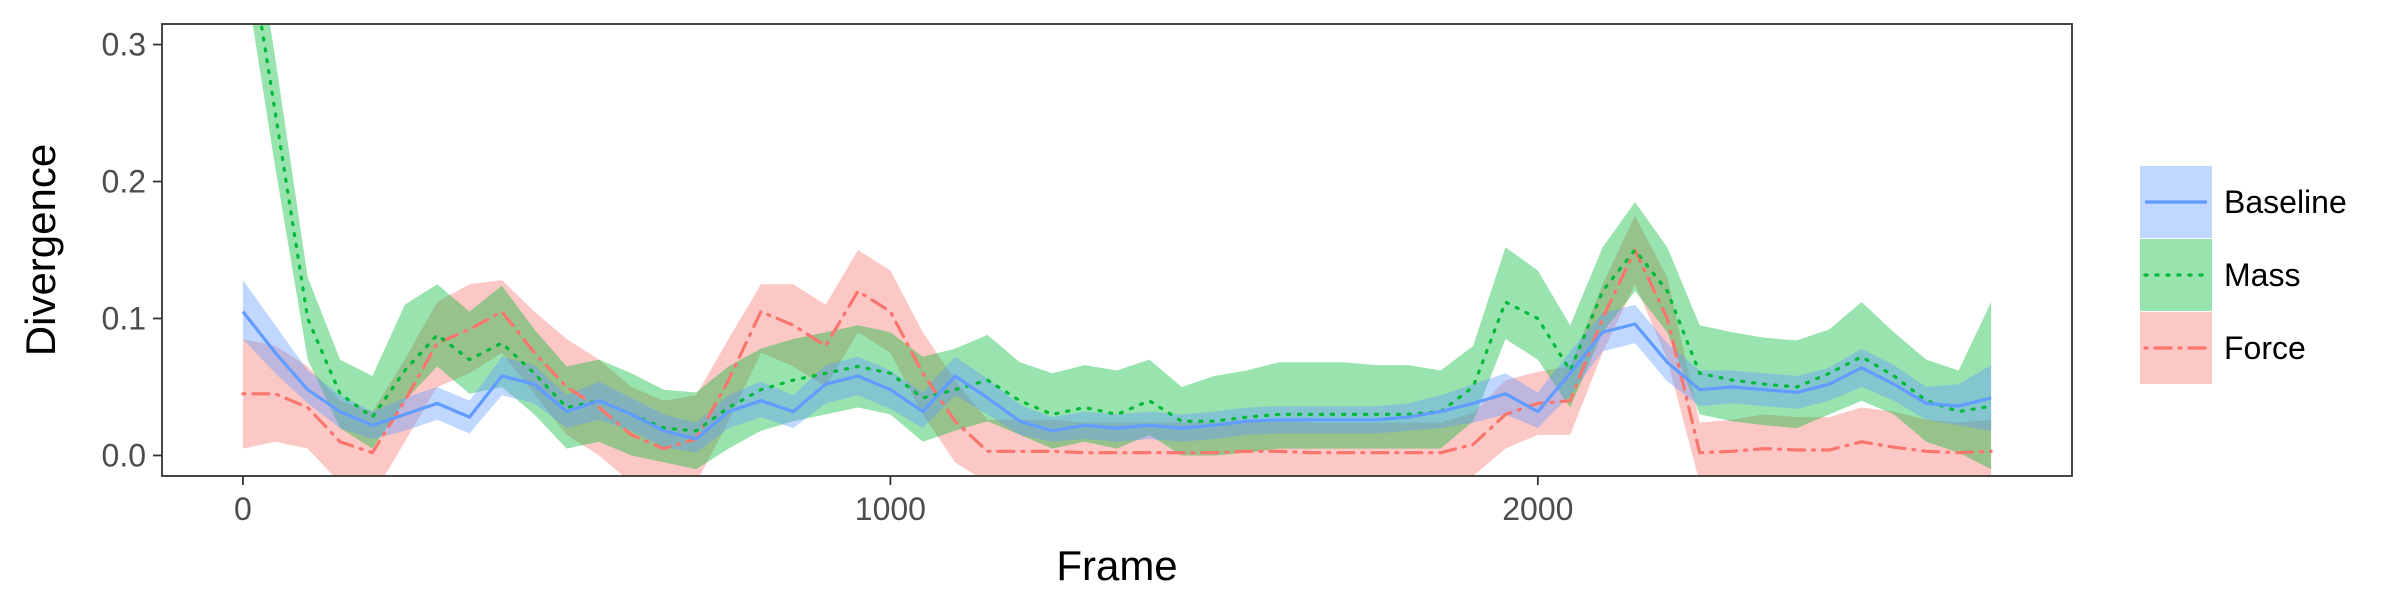  What do you see at coordinates (40, 250) in the screenshot?
I see `y-axis-title: Divergence` at bounding box center [40, 250].